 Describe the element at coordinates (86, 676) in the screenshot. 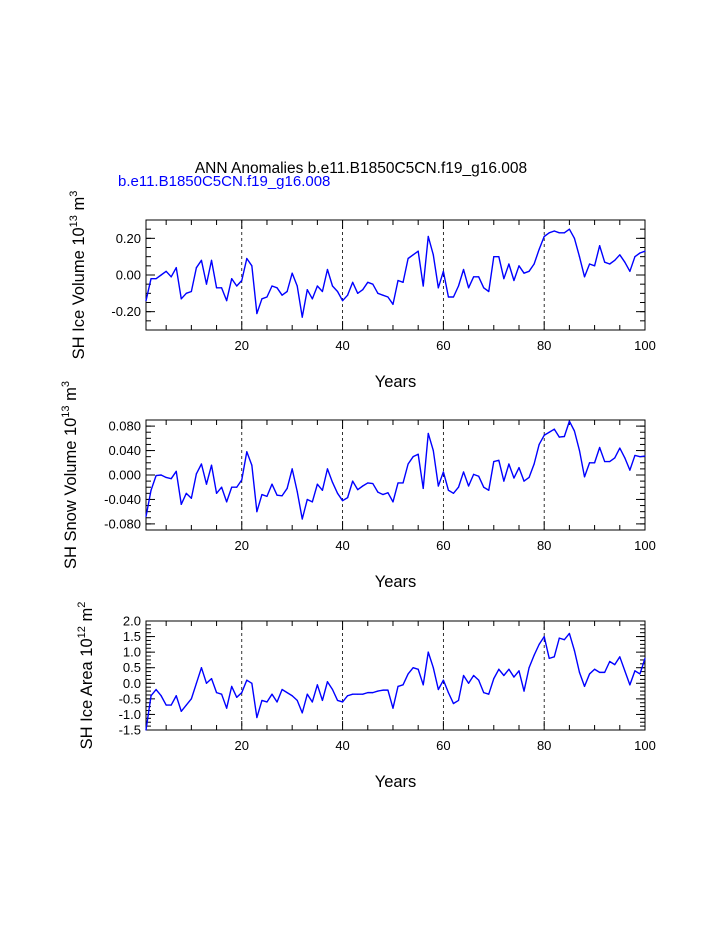

I see `ice-area-y-axis-label: SH Ice Area 1012 m2` at that location.